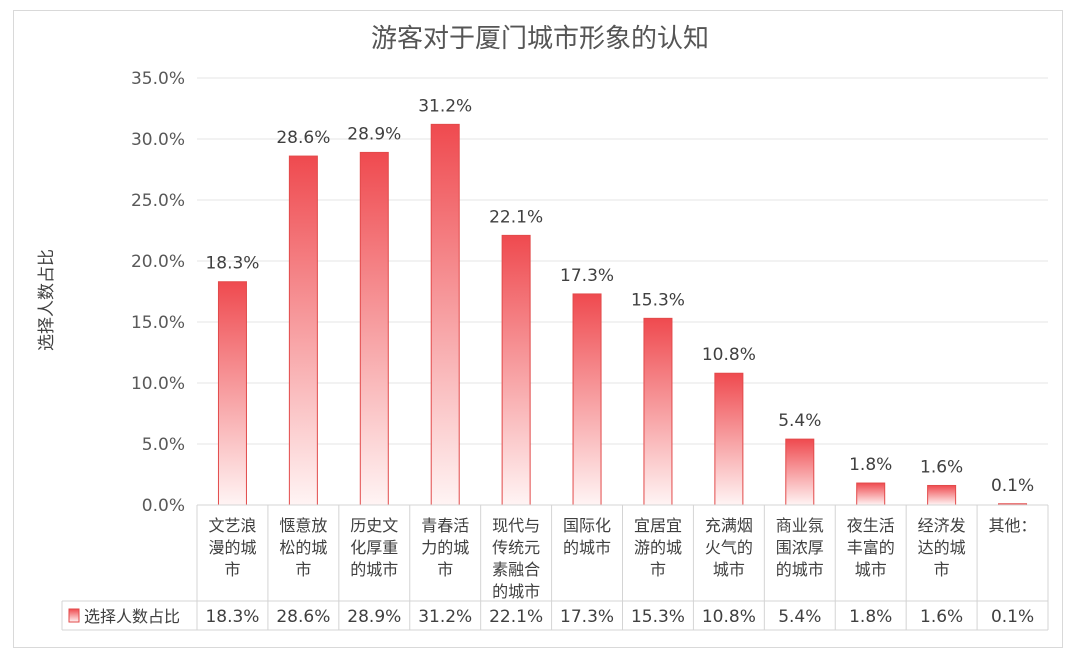 The height and width of the screenshot is (662, 1080). I want to click on y-tick-label: 15.0%, so click(158, 323).